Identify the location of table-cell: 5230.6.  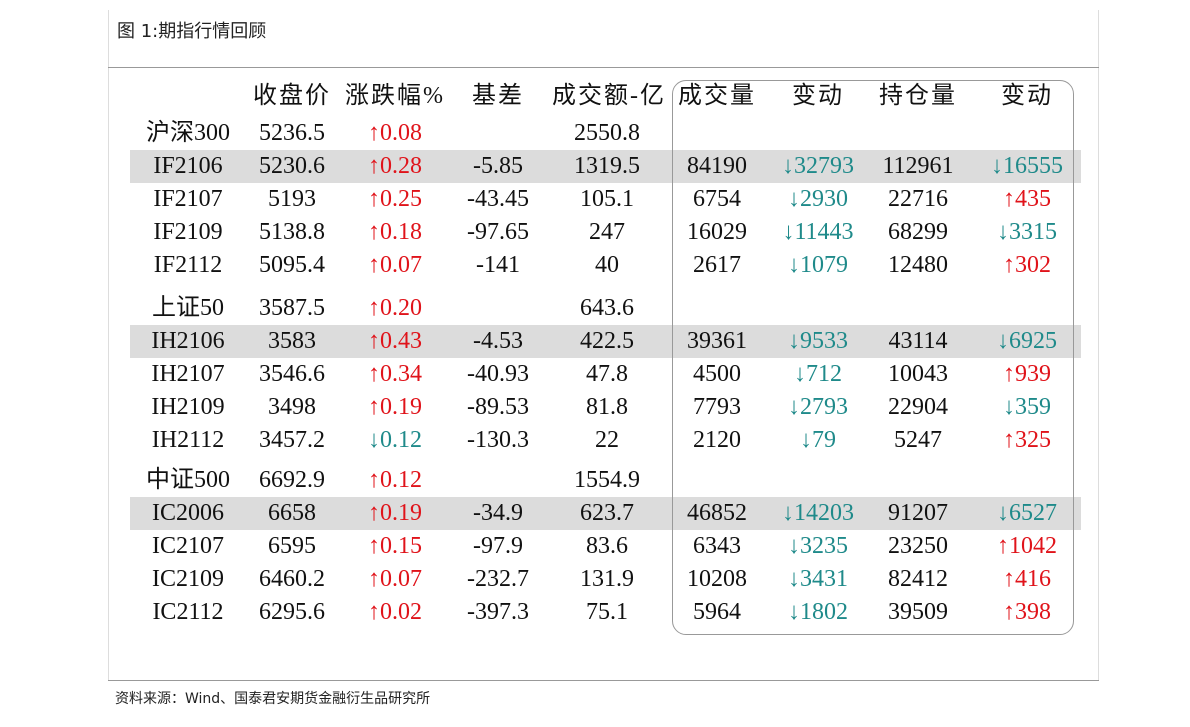
(292, 166).